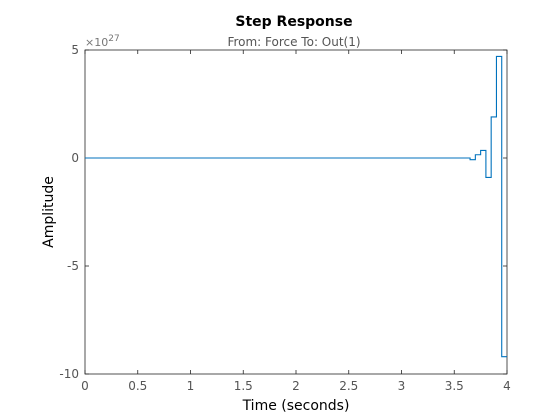 The image size is (560, 420). Describe the element at coordinates (137, 386) in the screenshot. I see `x-tick-label: 0.5` at that location.